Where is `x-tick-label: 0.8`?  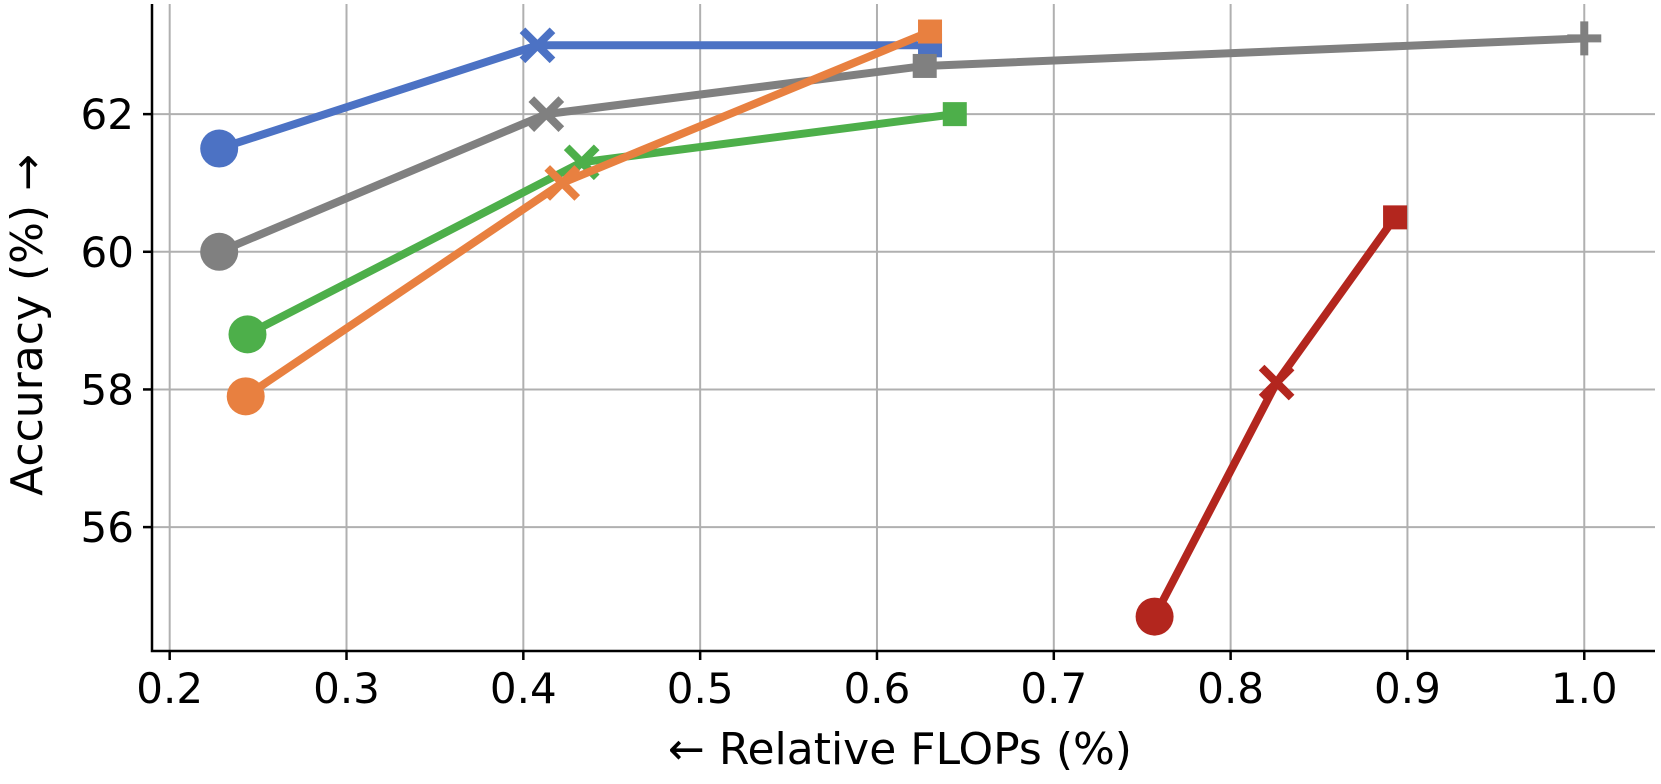
x-tick-label: 0.8 is located at coordinates (1230, 688).